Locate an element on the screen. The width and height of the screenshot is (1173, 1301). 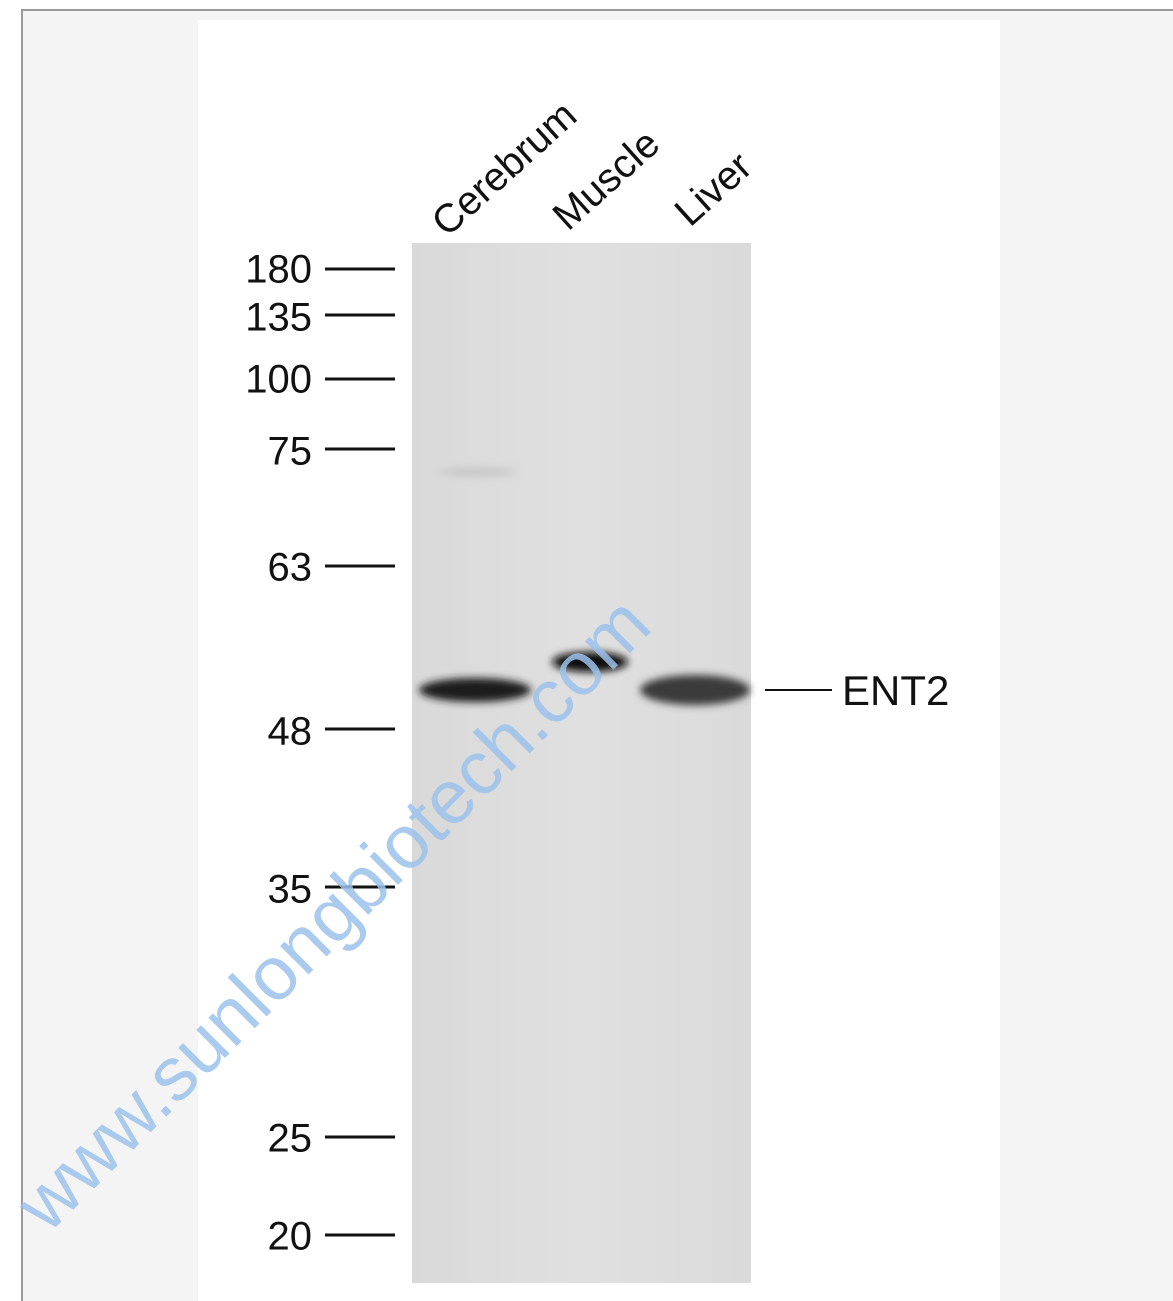
marker-label: 180 is located at coordinates (278, 270).